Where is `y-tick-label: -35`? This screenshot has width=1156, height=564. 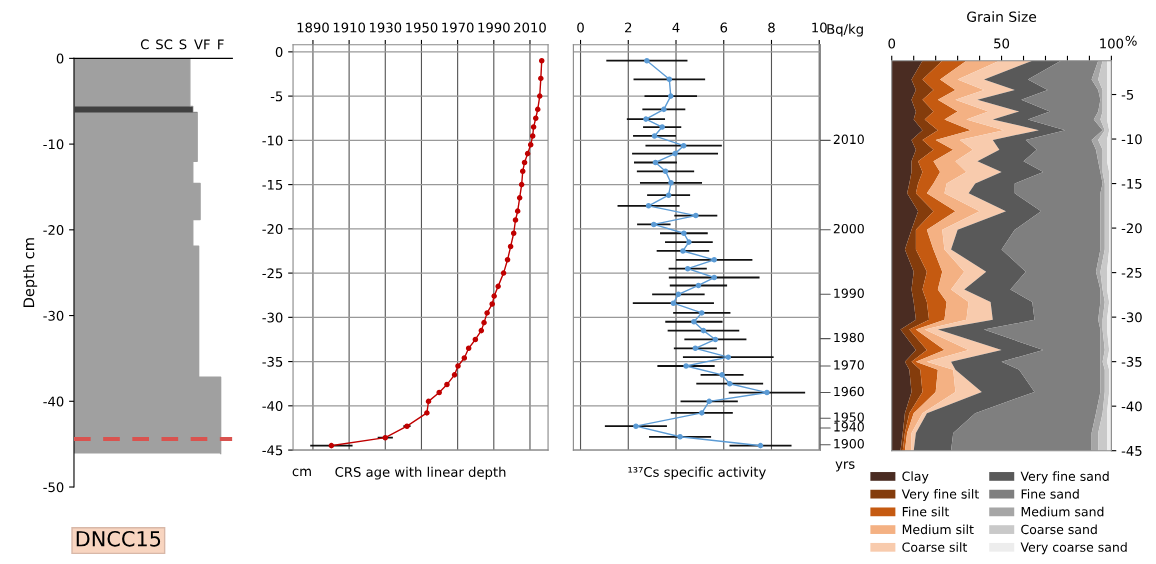 y-tick-label: -35 is located at coordinates (1131, 361).